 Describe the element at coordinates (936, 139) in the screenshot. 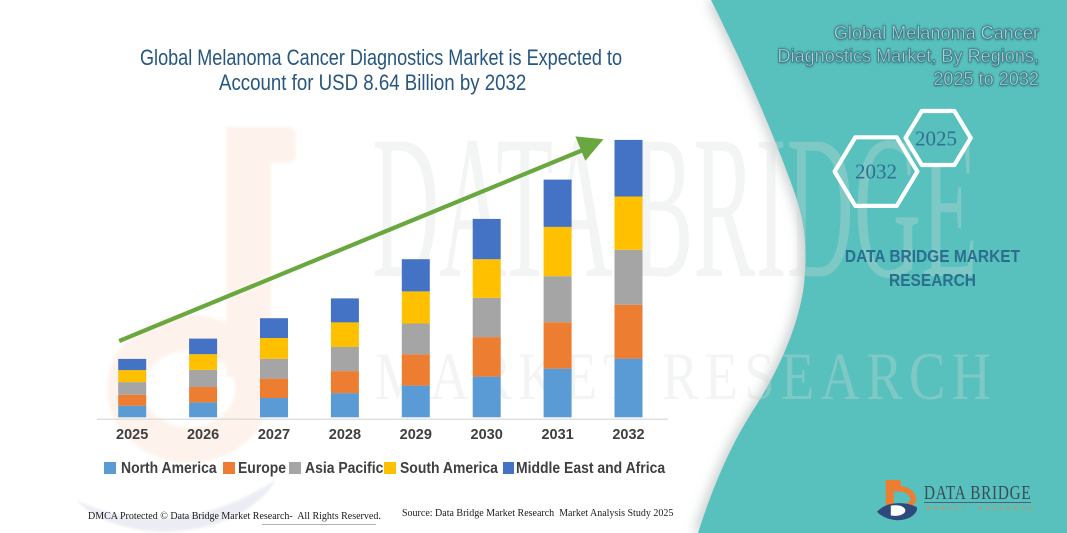

I see `svg-text: 2025` at that location.